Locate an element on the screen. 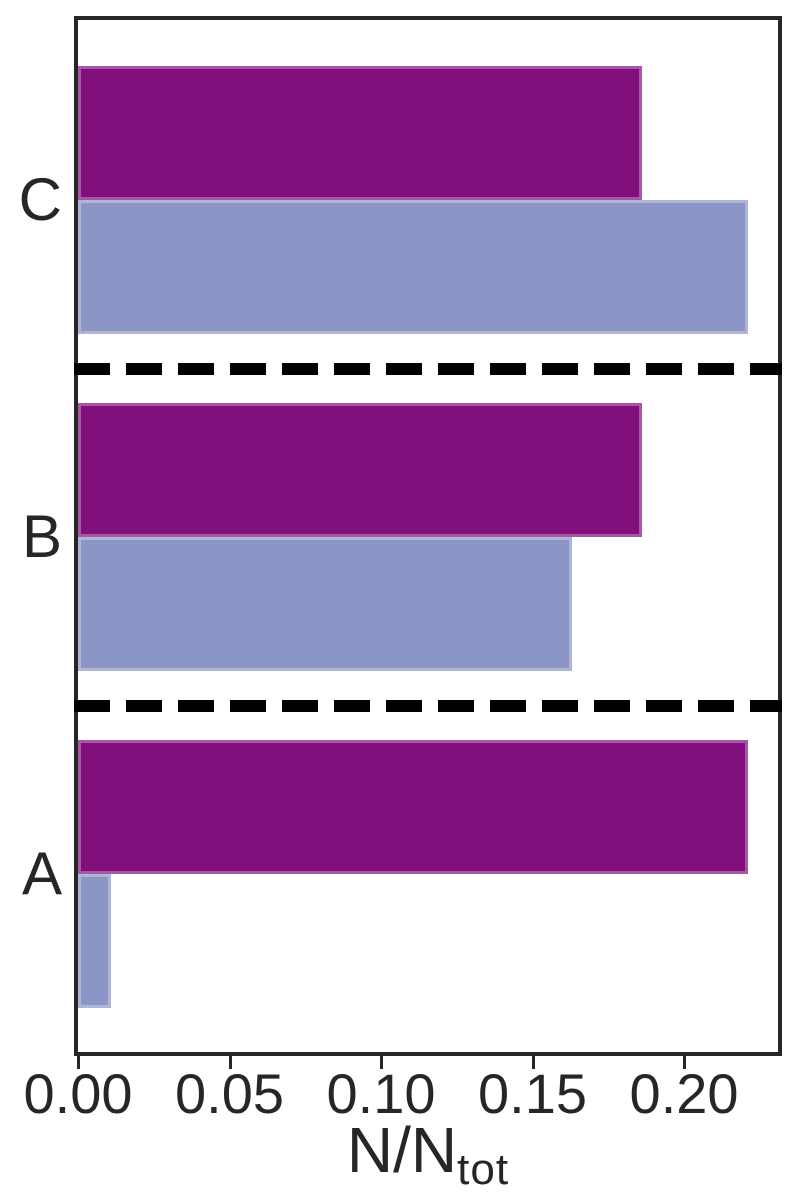 This screenshot has height=1200, width=800. bar-c-periwinkle-blue is located at coordinates (413, 267).